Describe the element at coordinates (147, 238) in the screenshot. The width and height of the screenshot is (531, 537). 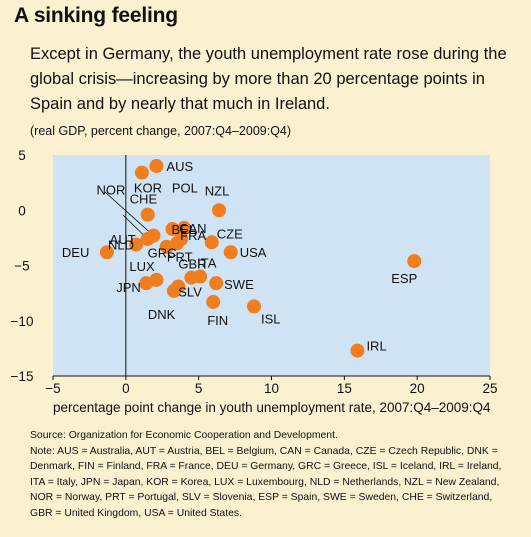
I see `data-point-aut` at that location.